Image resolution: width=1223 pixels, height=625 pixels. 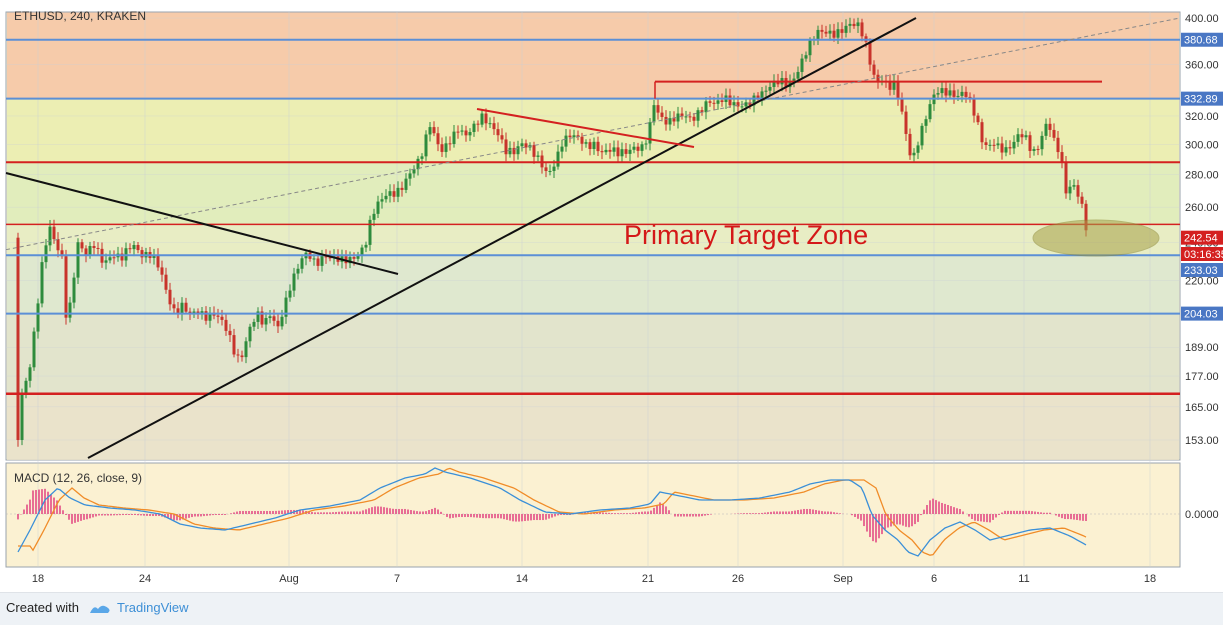 I want to click on tradingview-logo-icon, so click(x=100, y=609).